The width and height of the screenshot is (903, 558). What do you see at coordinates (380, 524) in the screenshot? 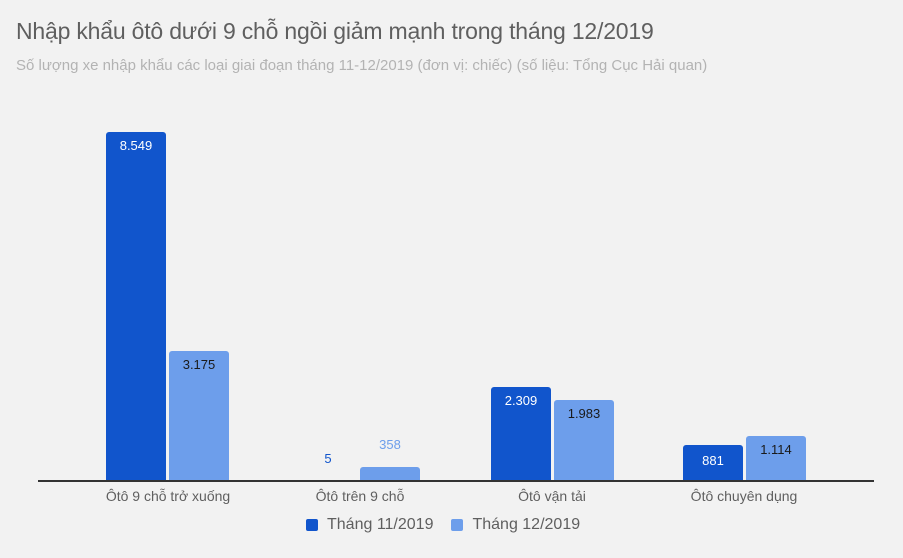
I see `legend-label: Tháng 11/2019` at bounding box center [380, 524].